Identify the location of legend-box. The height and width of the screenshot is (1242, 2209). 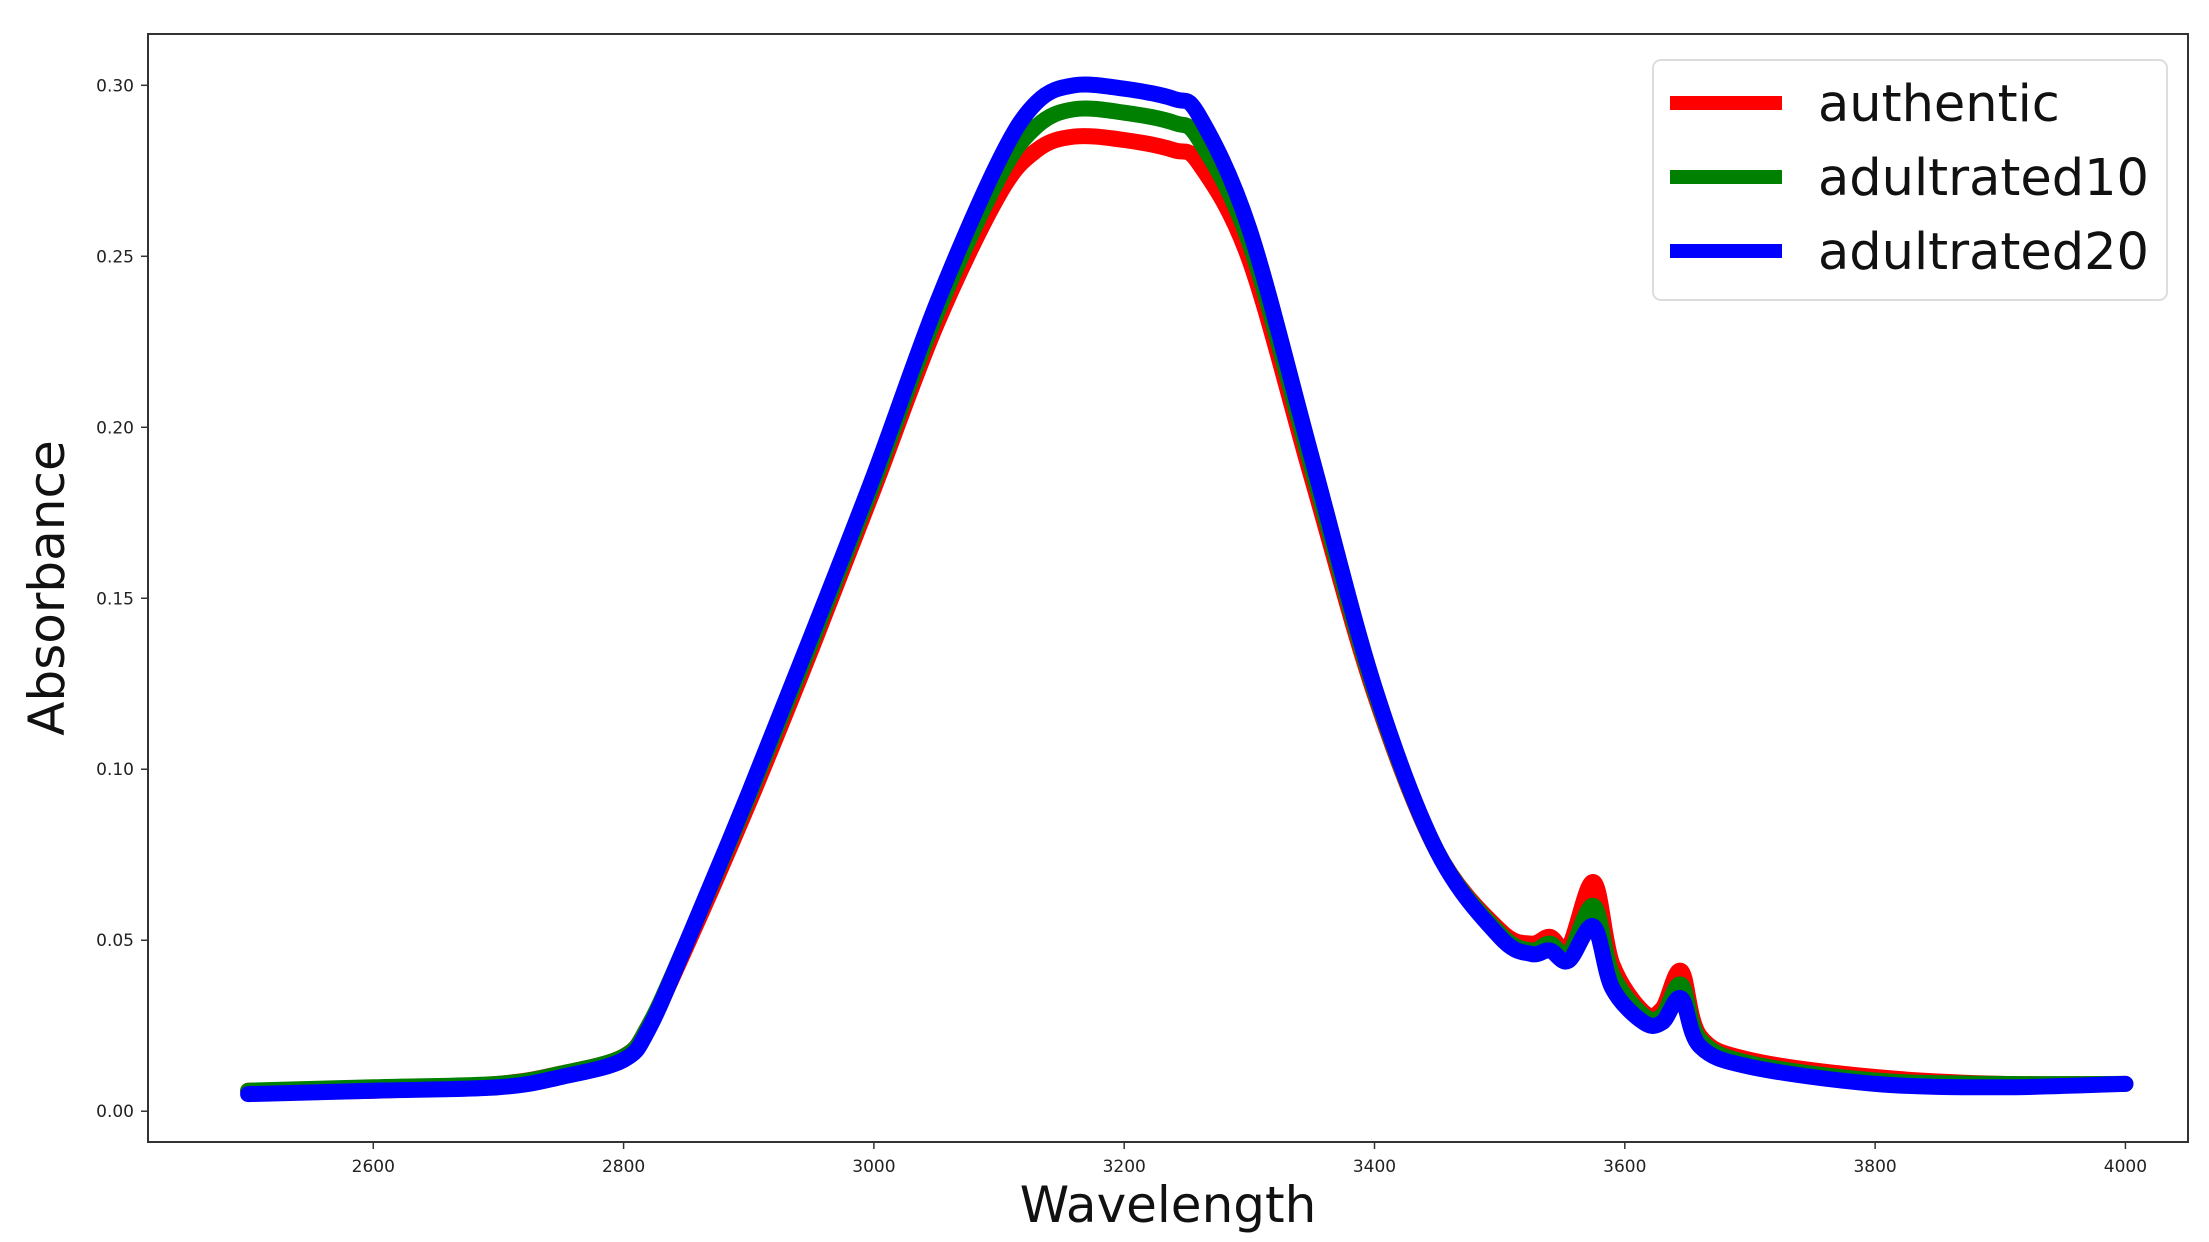
(1910, 180).